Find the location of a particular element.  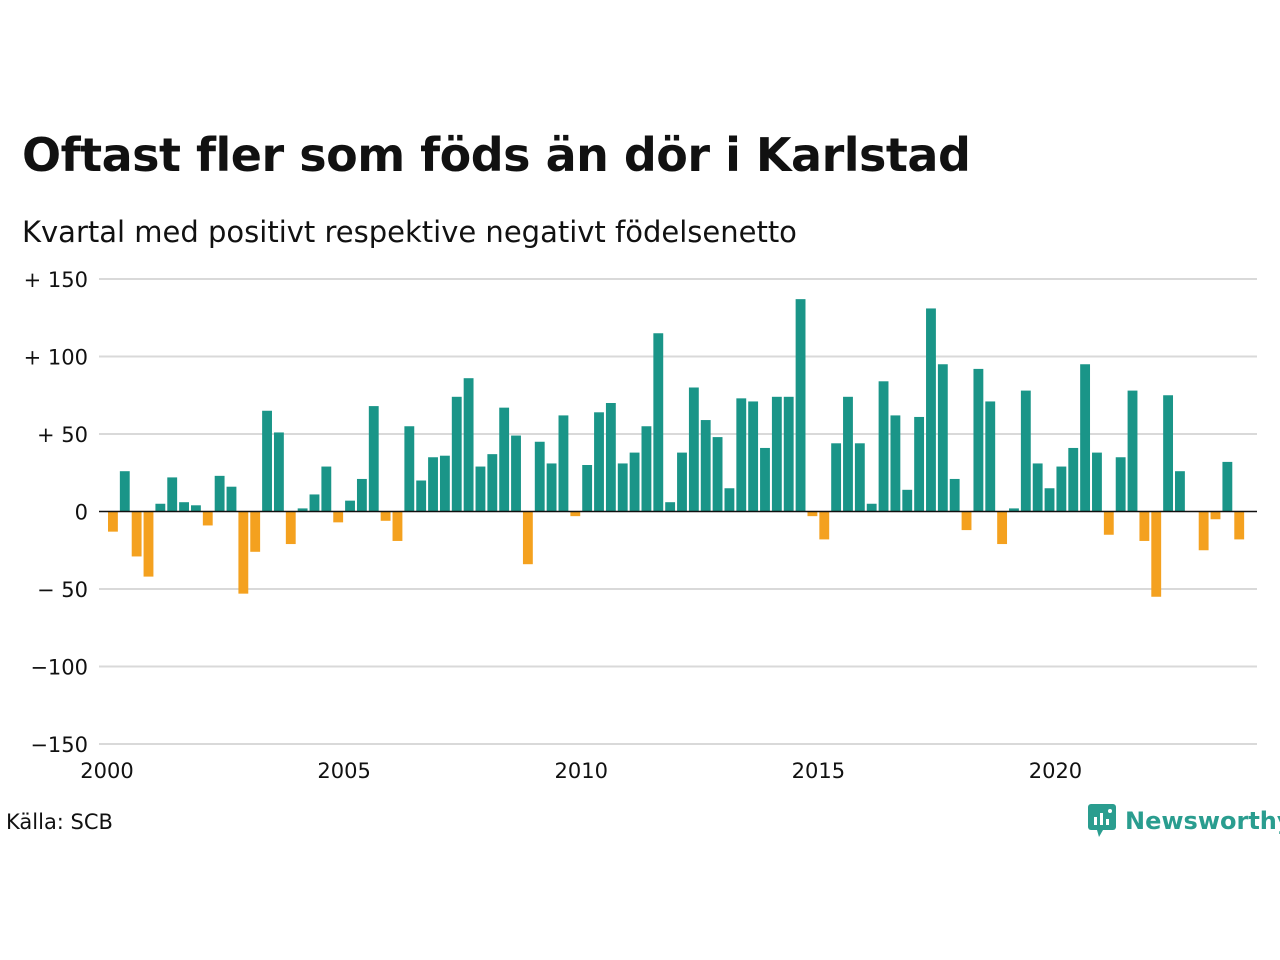

x-axis-tick-labels: 2000 2005 2010 2015 2020 is located at coordinates (581, 771).